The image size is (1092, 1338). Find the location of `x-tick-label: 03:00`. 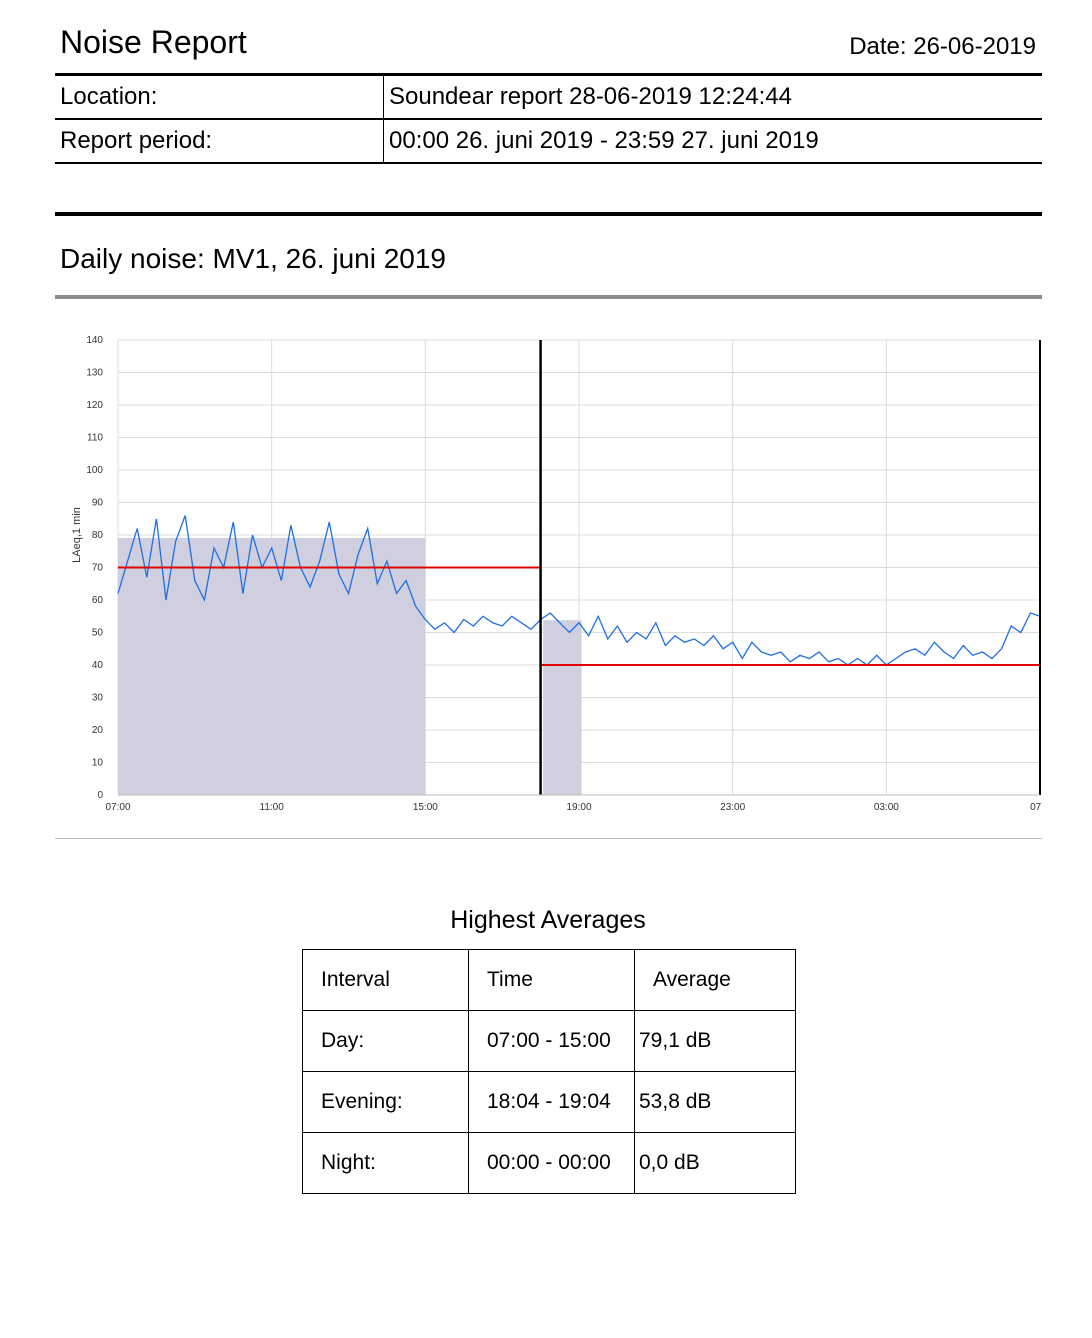

x-tick-label: 03:00 is located at coordinates (886, 807).